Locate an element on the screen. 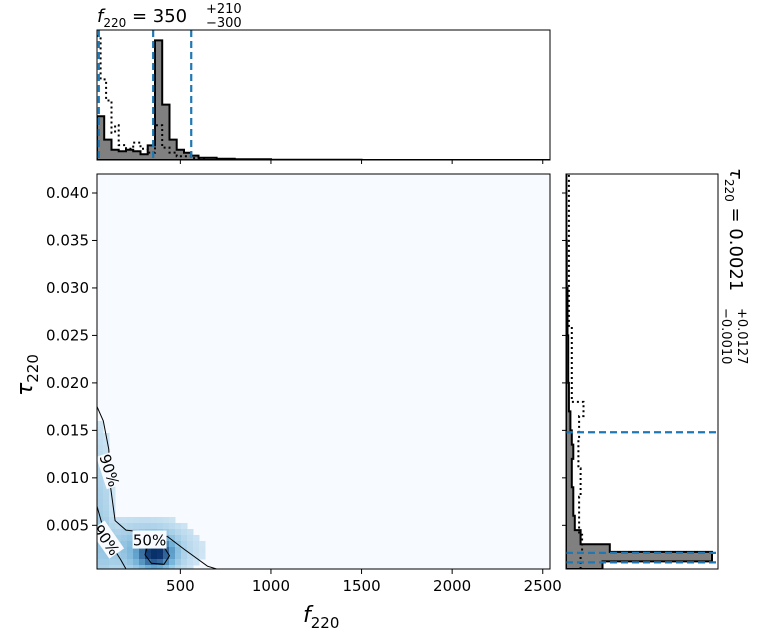  svg-text: τ220 is located at coordinates (27, 375).